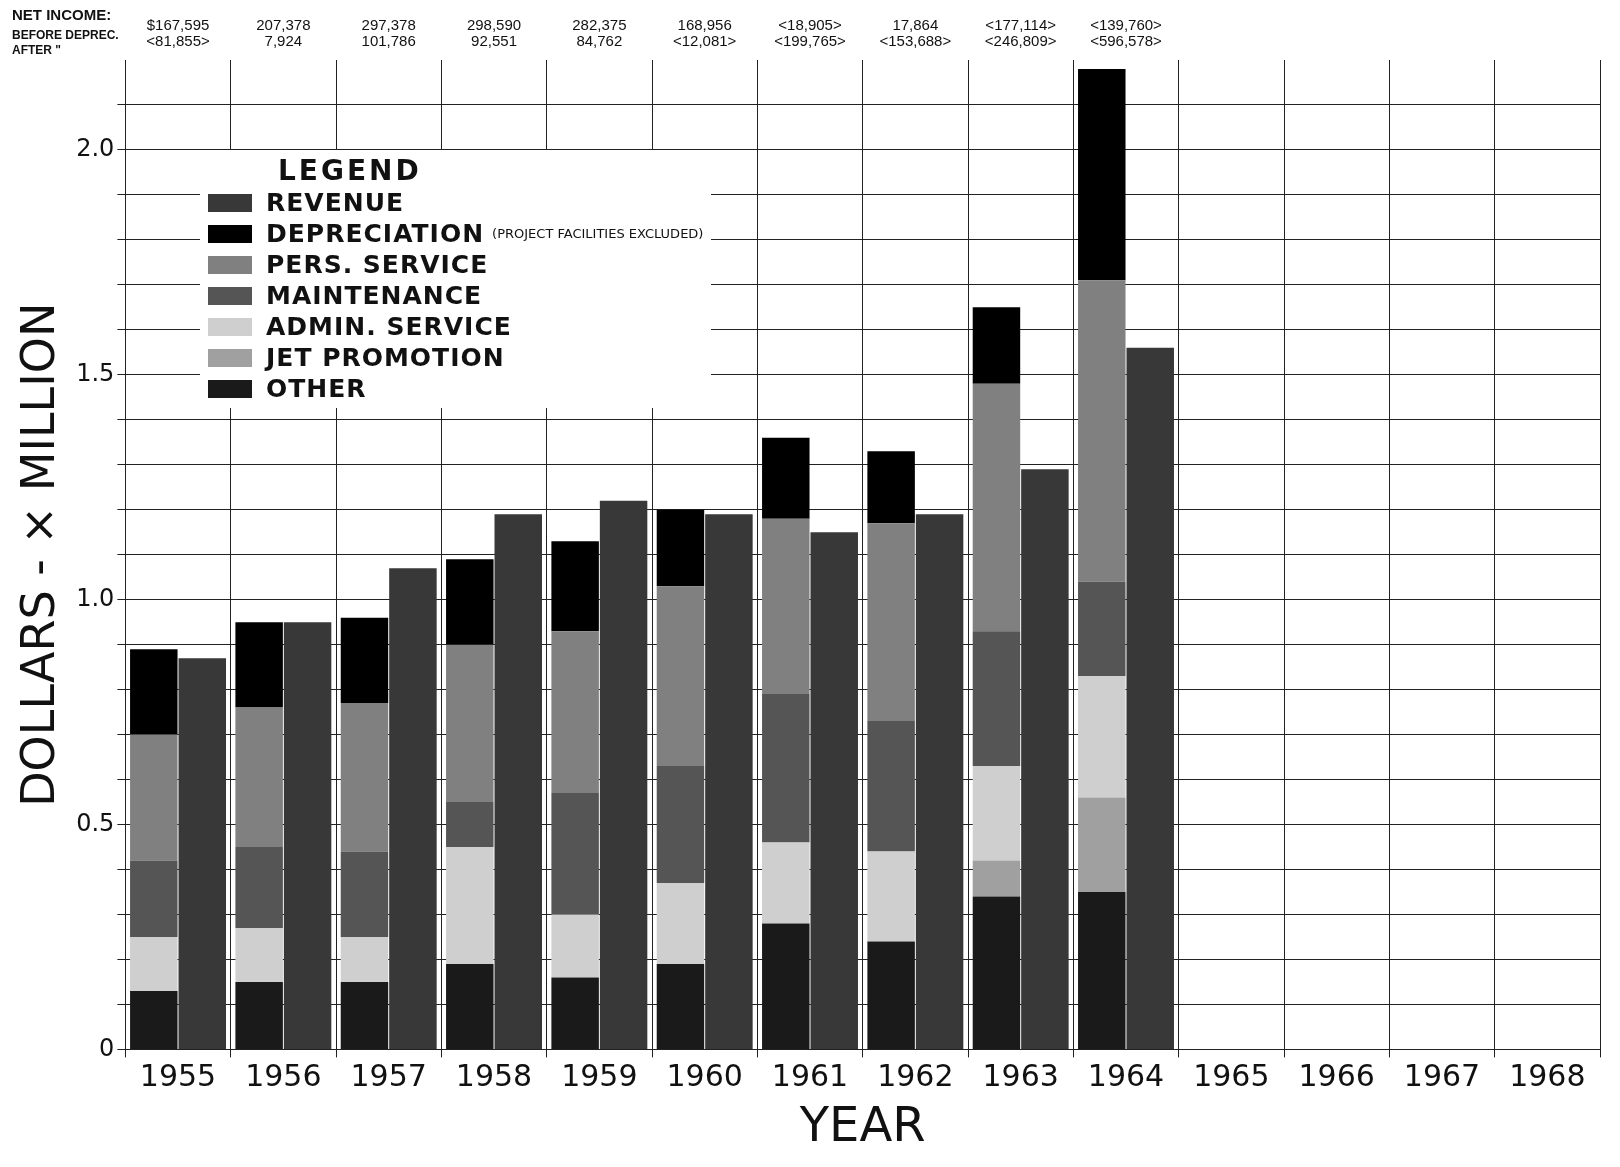  Describe the element at coordinates (283, 40) in the screenshot. I see `text: 7,924` at that location.